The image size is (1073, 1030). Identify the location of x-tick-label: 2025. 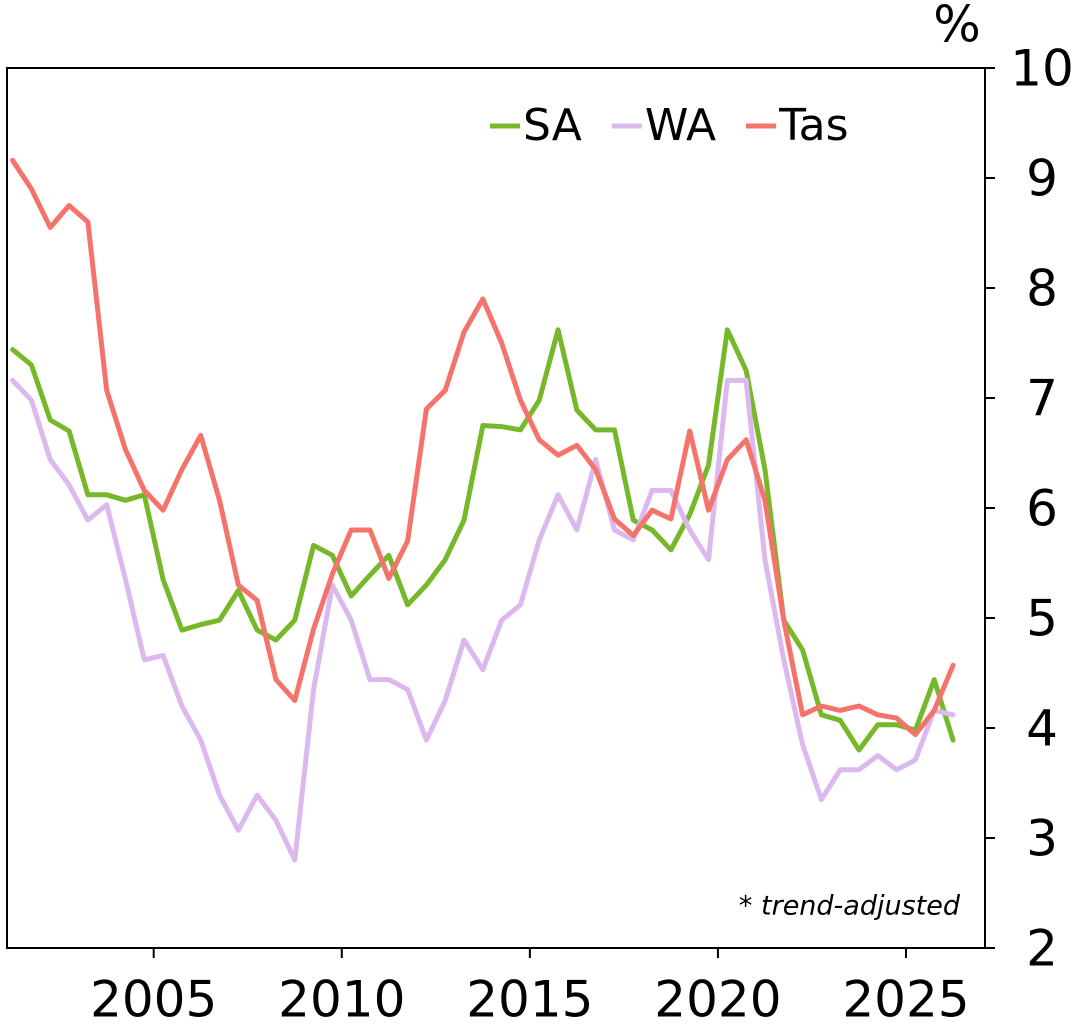
(905, 1000).